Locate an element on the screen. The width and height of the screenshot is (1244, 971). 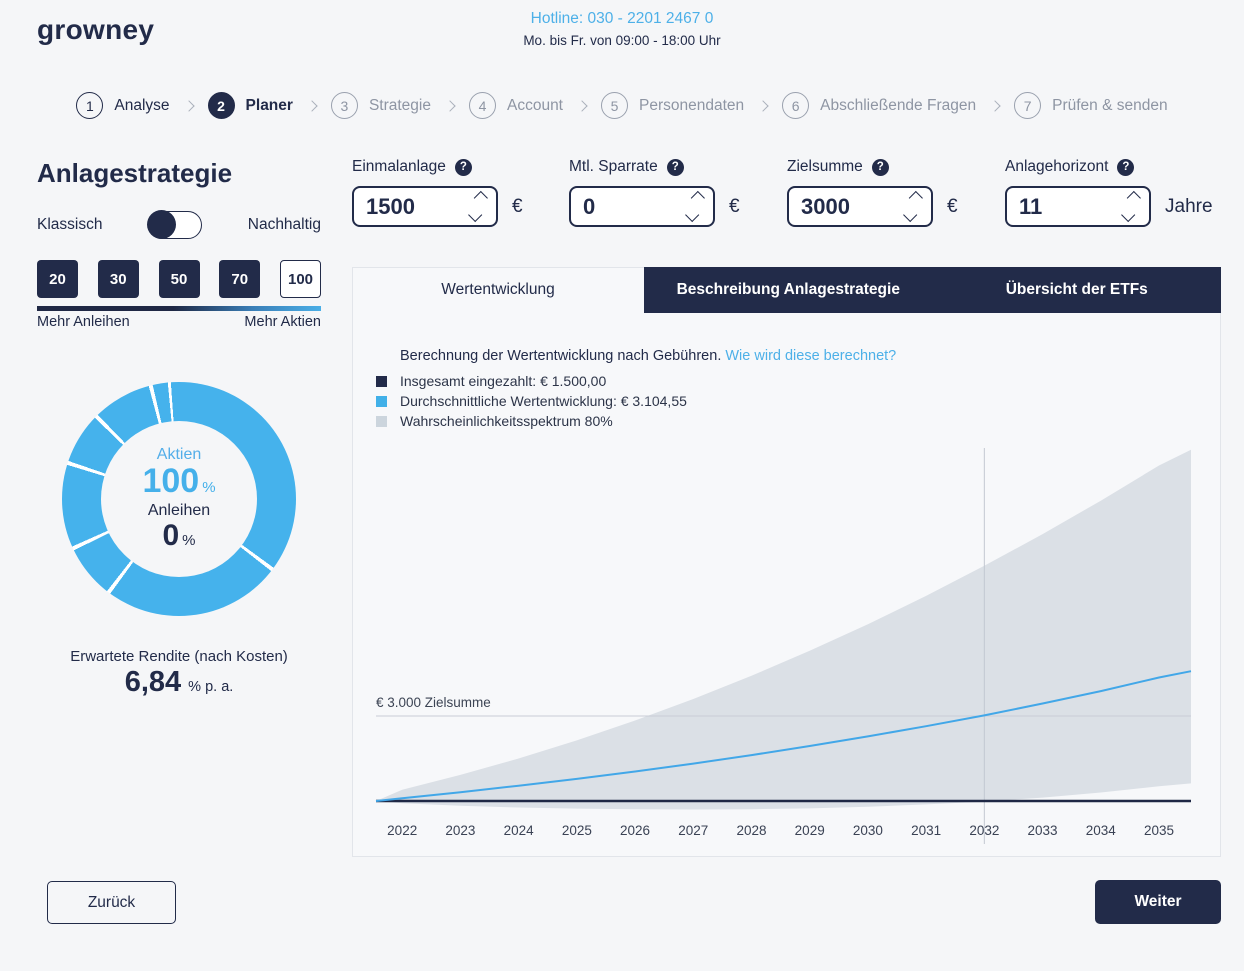
step-label: Strategie is located at coordinates (399, 105).